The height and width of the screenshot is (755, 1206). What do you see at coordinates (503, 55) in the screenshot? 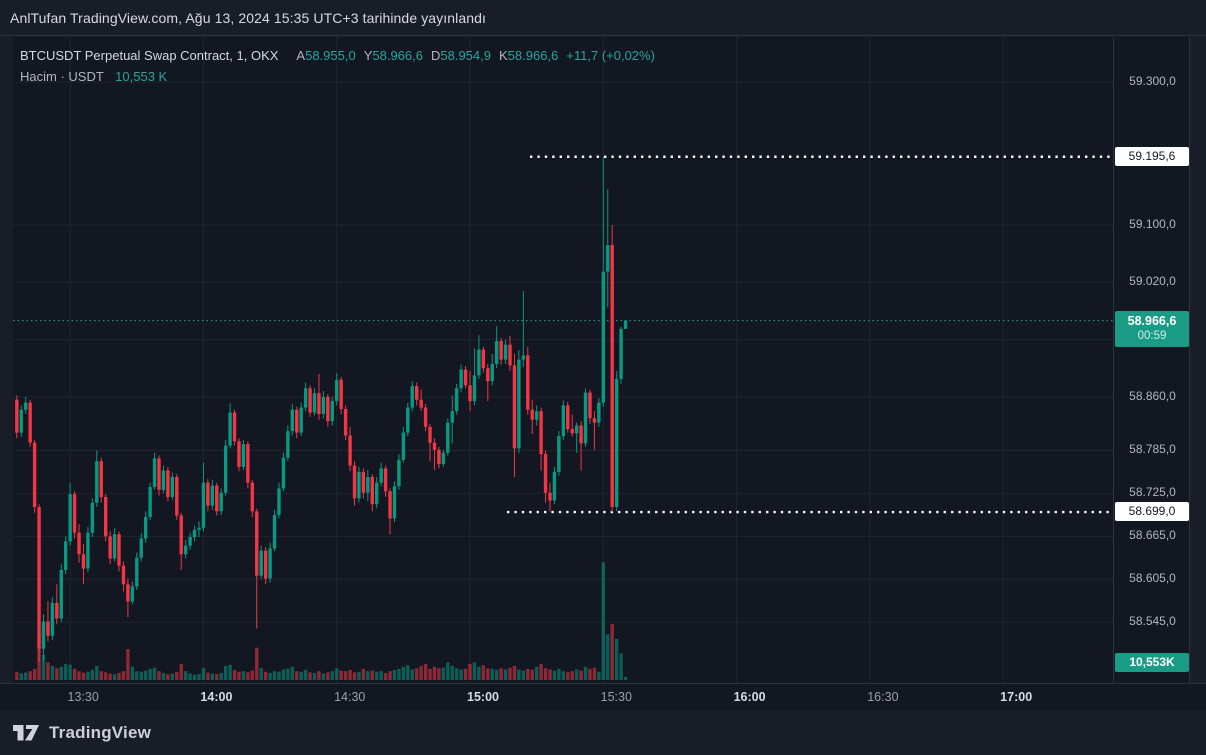
I see `close-label: K` at bounding box center [503, 55].